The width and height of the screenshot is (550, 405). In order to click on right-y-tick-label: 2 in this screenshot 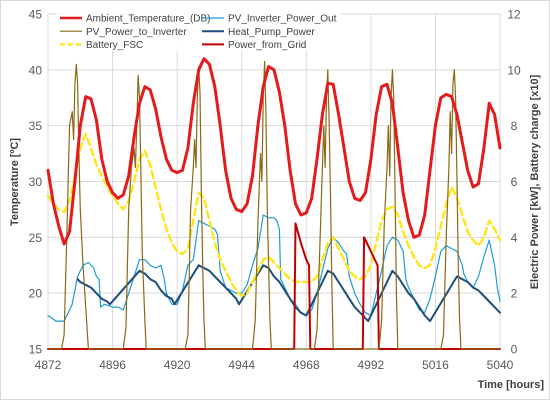, I will do `click(514, 294)`.